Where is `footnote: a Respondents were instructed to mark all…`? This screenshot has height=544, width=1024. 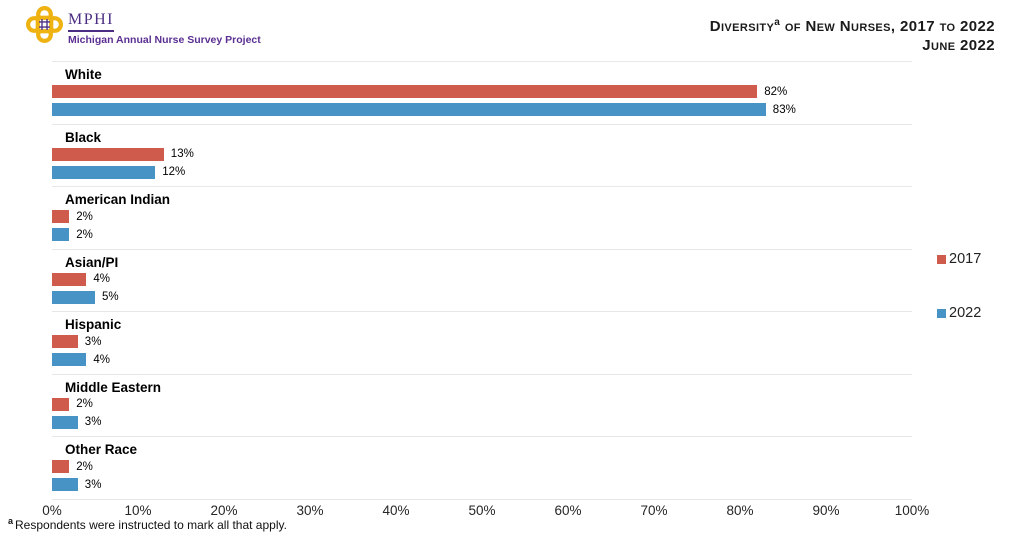
footnote: a Respondents were instructed to mark all… is located at coordinates (147, 524).